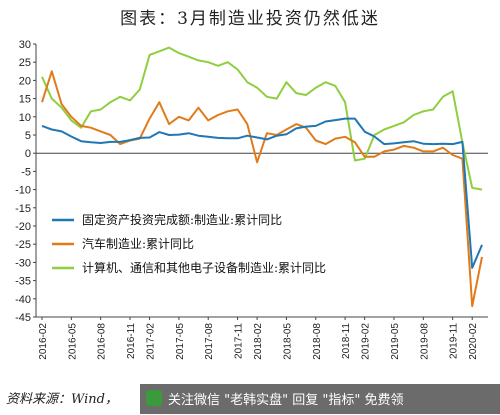 The image size is (500, 415). I want to click on y-tick-label: 10, so click(25, 118).